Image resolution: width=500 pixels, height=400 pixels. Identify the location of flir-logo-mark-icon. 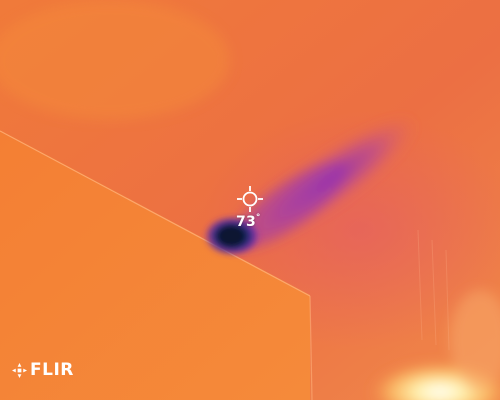
(19, 370).